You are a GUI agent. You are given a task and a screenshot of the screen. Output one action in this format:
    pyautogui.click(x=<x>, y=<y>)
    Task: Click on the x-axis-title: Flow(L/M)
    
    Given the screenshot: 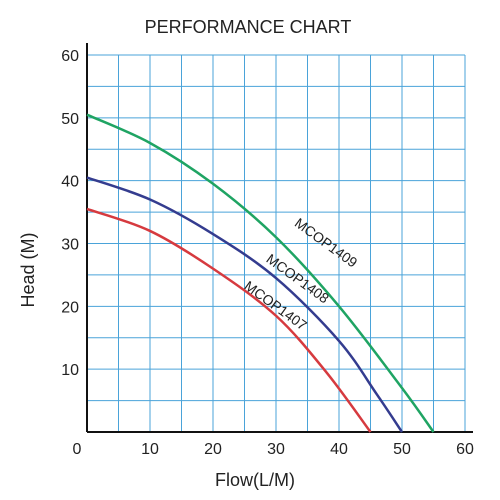 What is the action you would take?
    pyautogui.click(x=255, y=480)
    